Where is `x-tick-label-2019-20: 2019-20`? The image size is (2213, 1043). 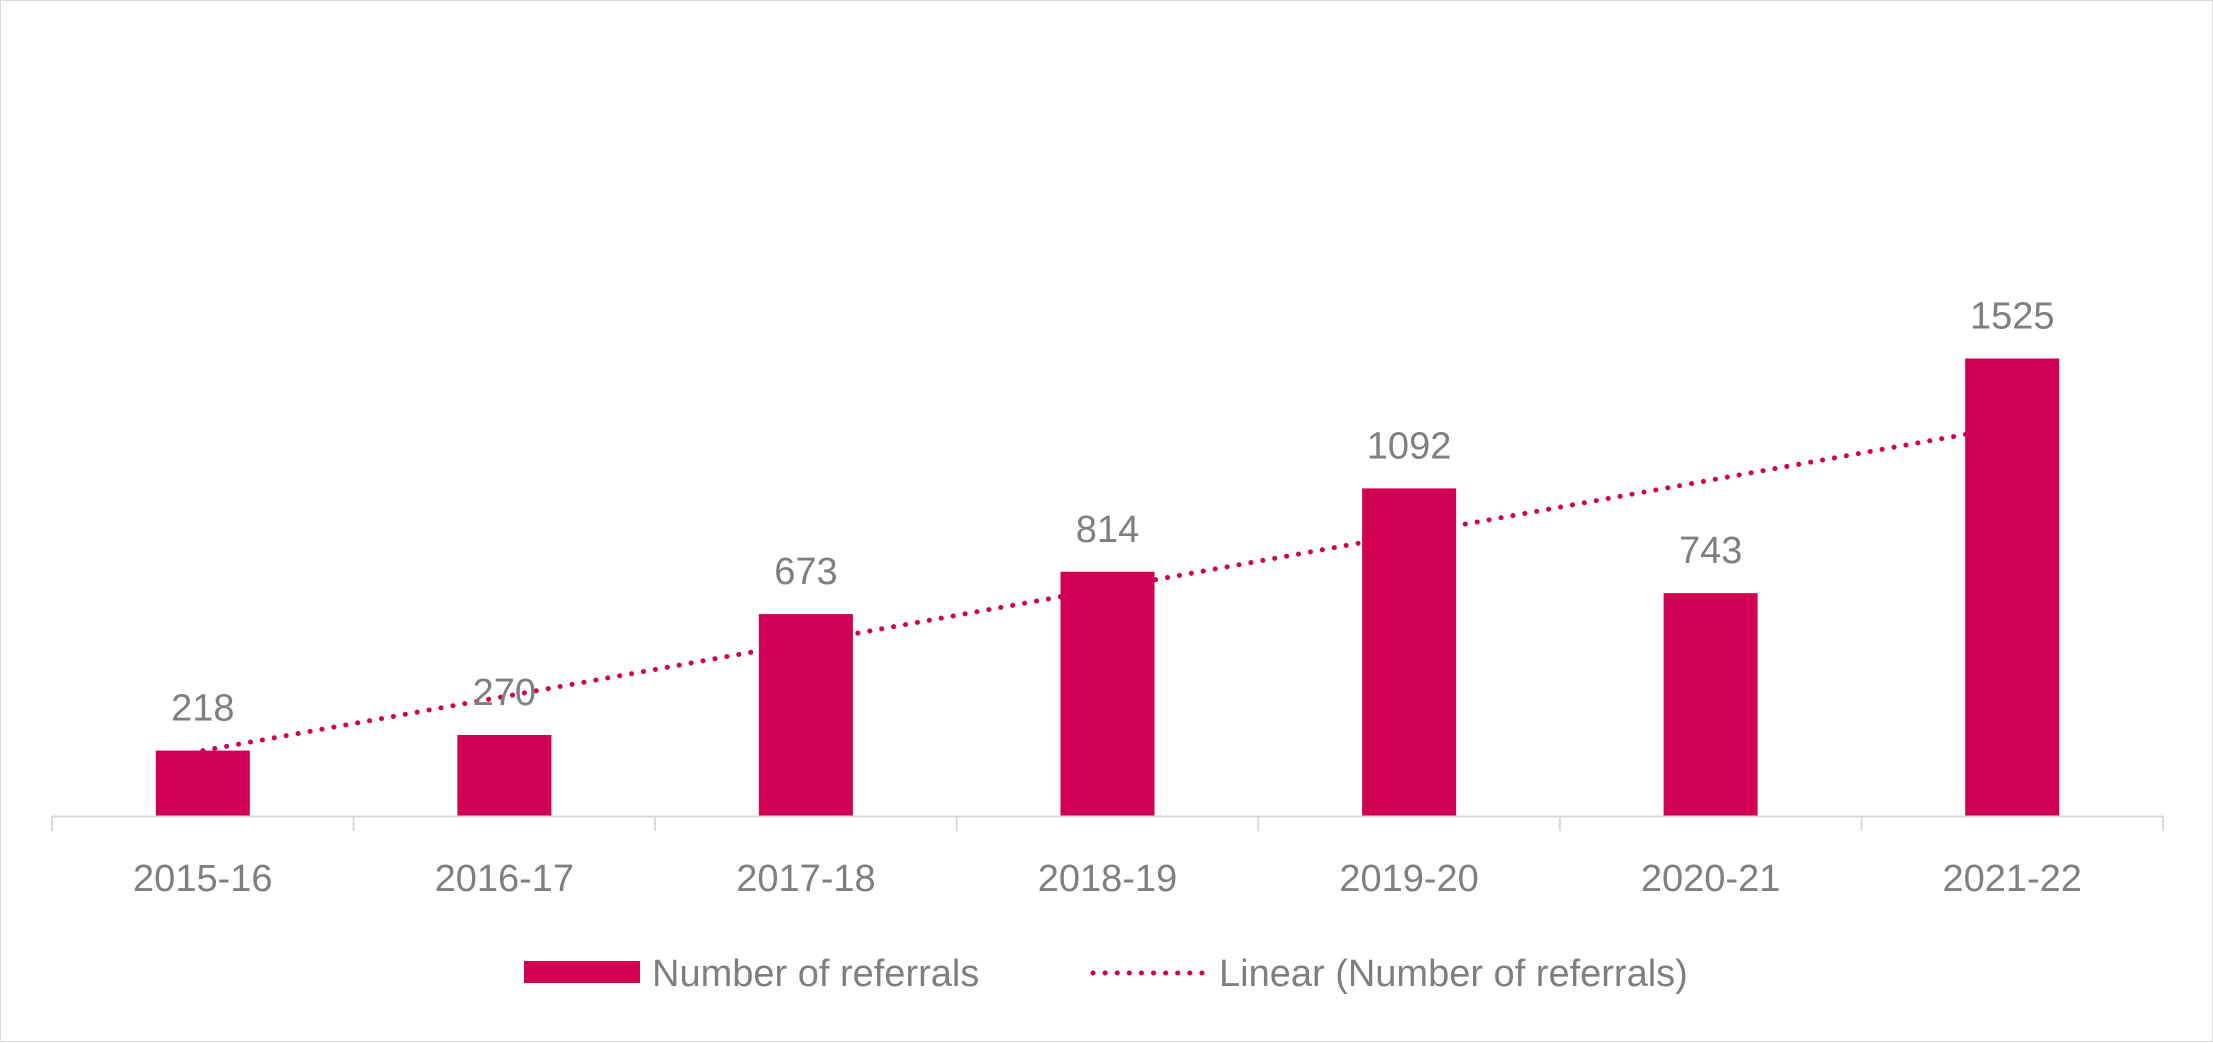
x-tick-label-2019-20: 2019-20 is located at coordinates (1408, 879).